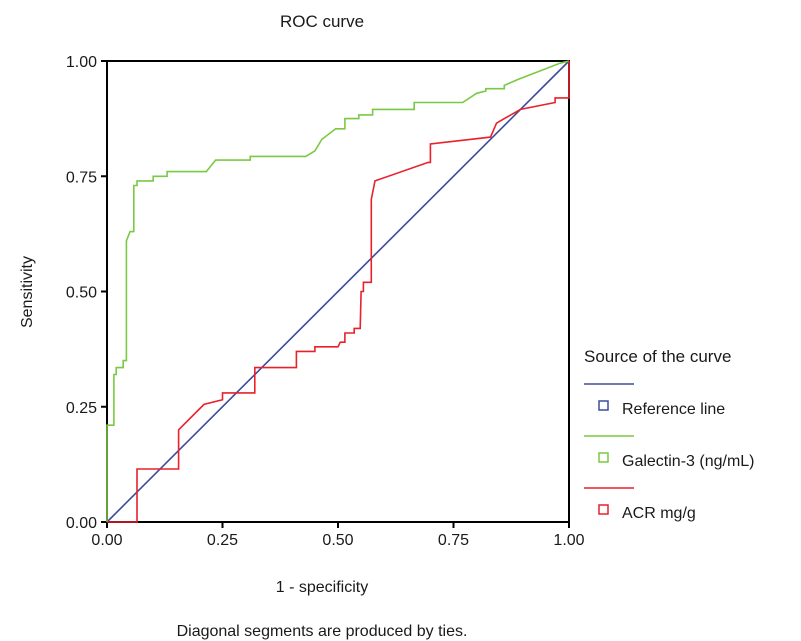 The image size is (801, 641). What do you see at coordinates (657, 356) in the screenshot?
I see `legend-title: Source of the curve` at bounding box center [657, 356].